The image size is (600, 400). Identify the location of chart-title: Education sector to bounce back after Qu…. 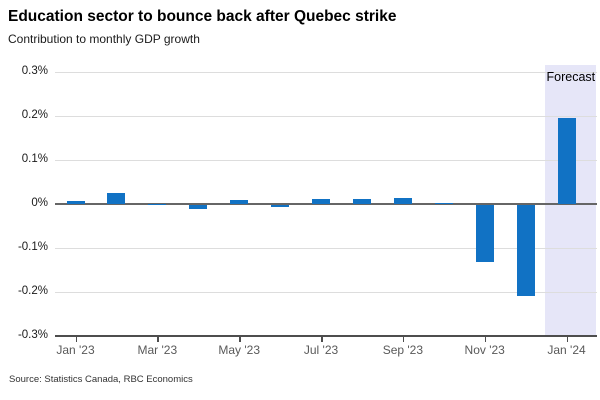
(202, 16).